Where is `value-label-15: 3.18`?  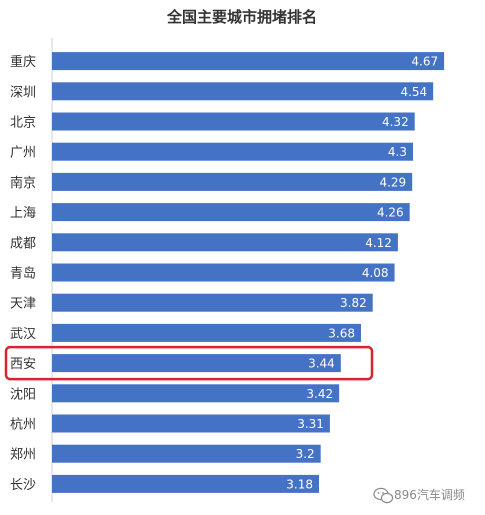
value-label-15: 3.18 is located at coordinates (299, 484).